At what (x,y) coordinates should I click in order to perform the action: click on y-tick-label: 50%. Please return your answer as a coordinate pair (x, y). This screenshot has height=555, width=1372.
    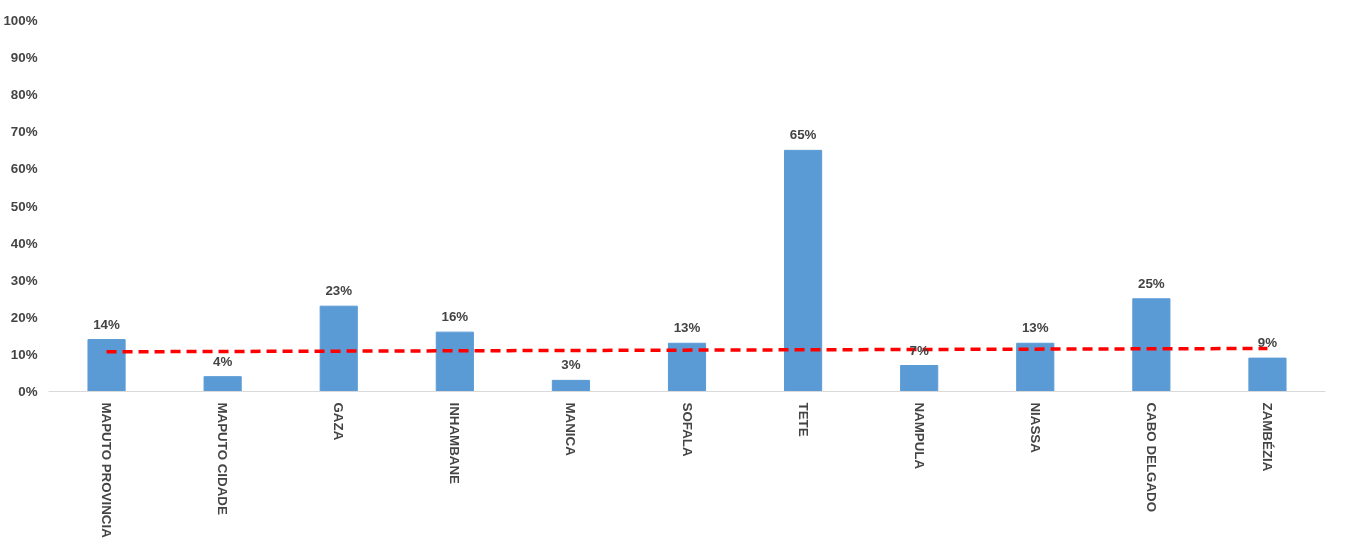
    Looking at the image, I should click on (24, 206).